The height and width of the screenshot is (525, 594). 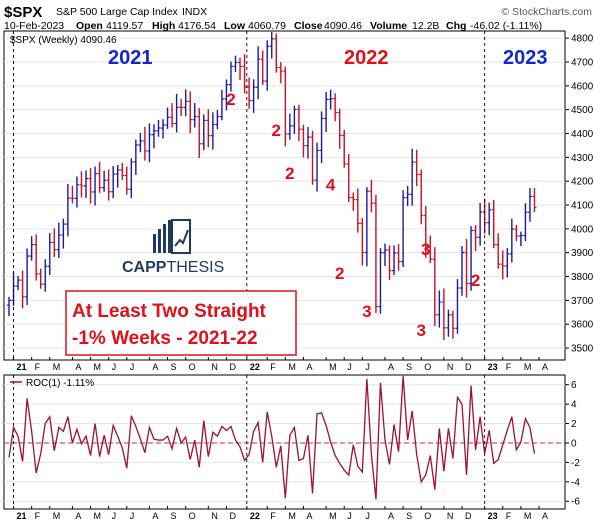 I want to click on price-x-tick-label: D, so click(x=468, y=367).